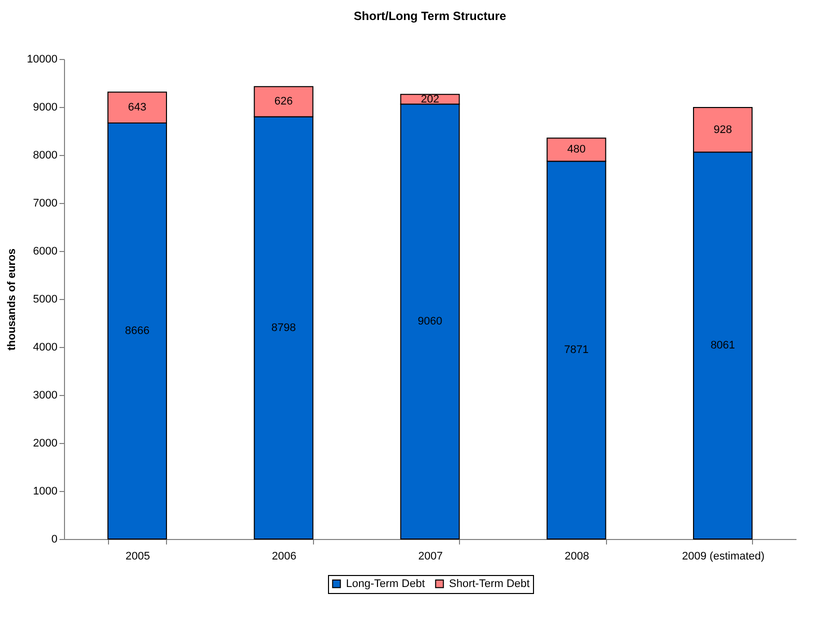  What do you see at coordinates (723, 346) in the screenshot?
I see `data-label: 8061` at bounding box center [723, 346].